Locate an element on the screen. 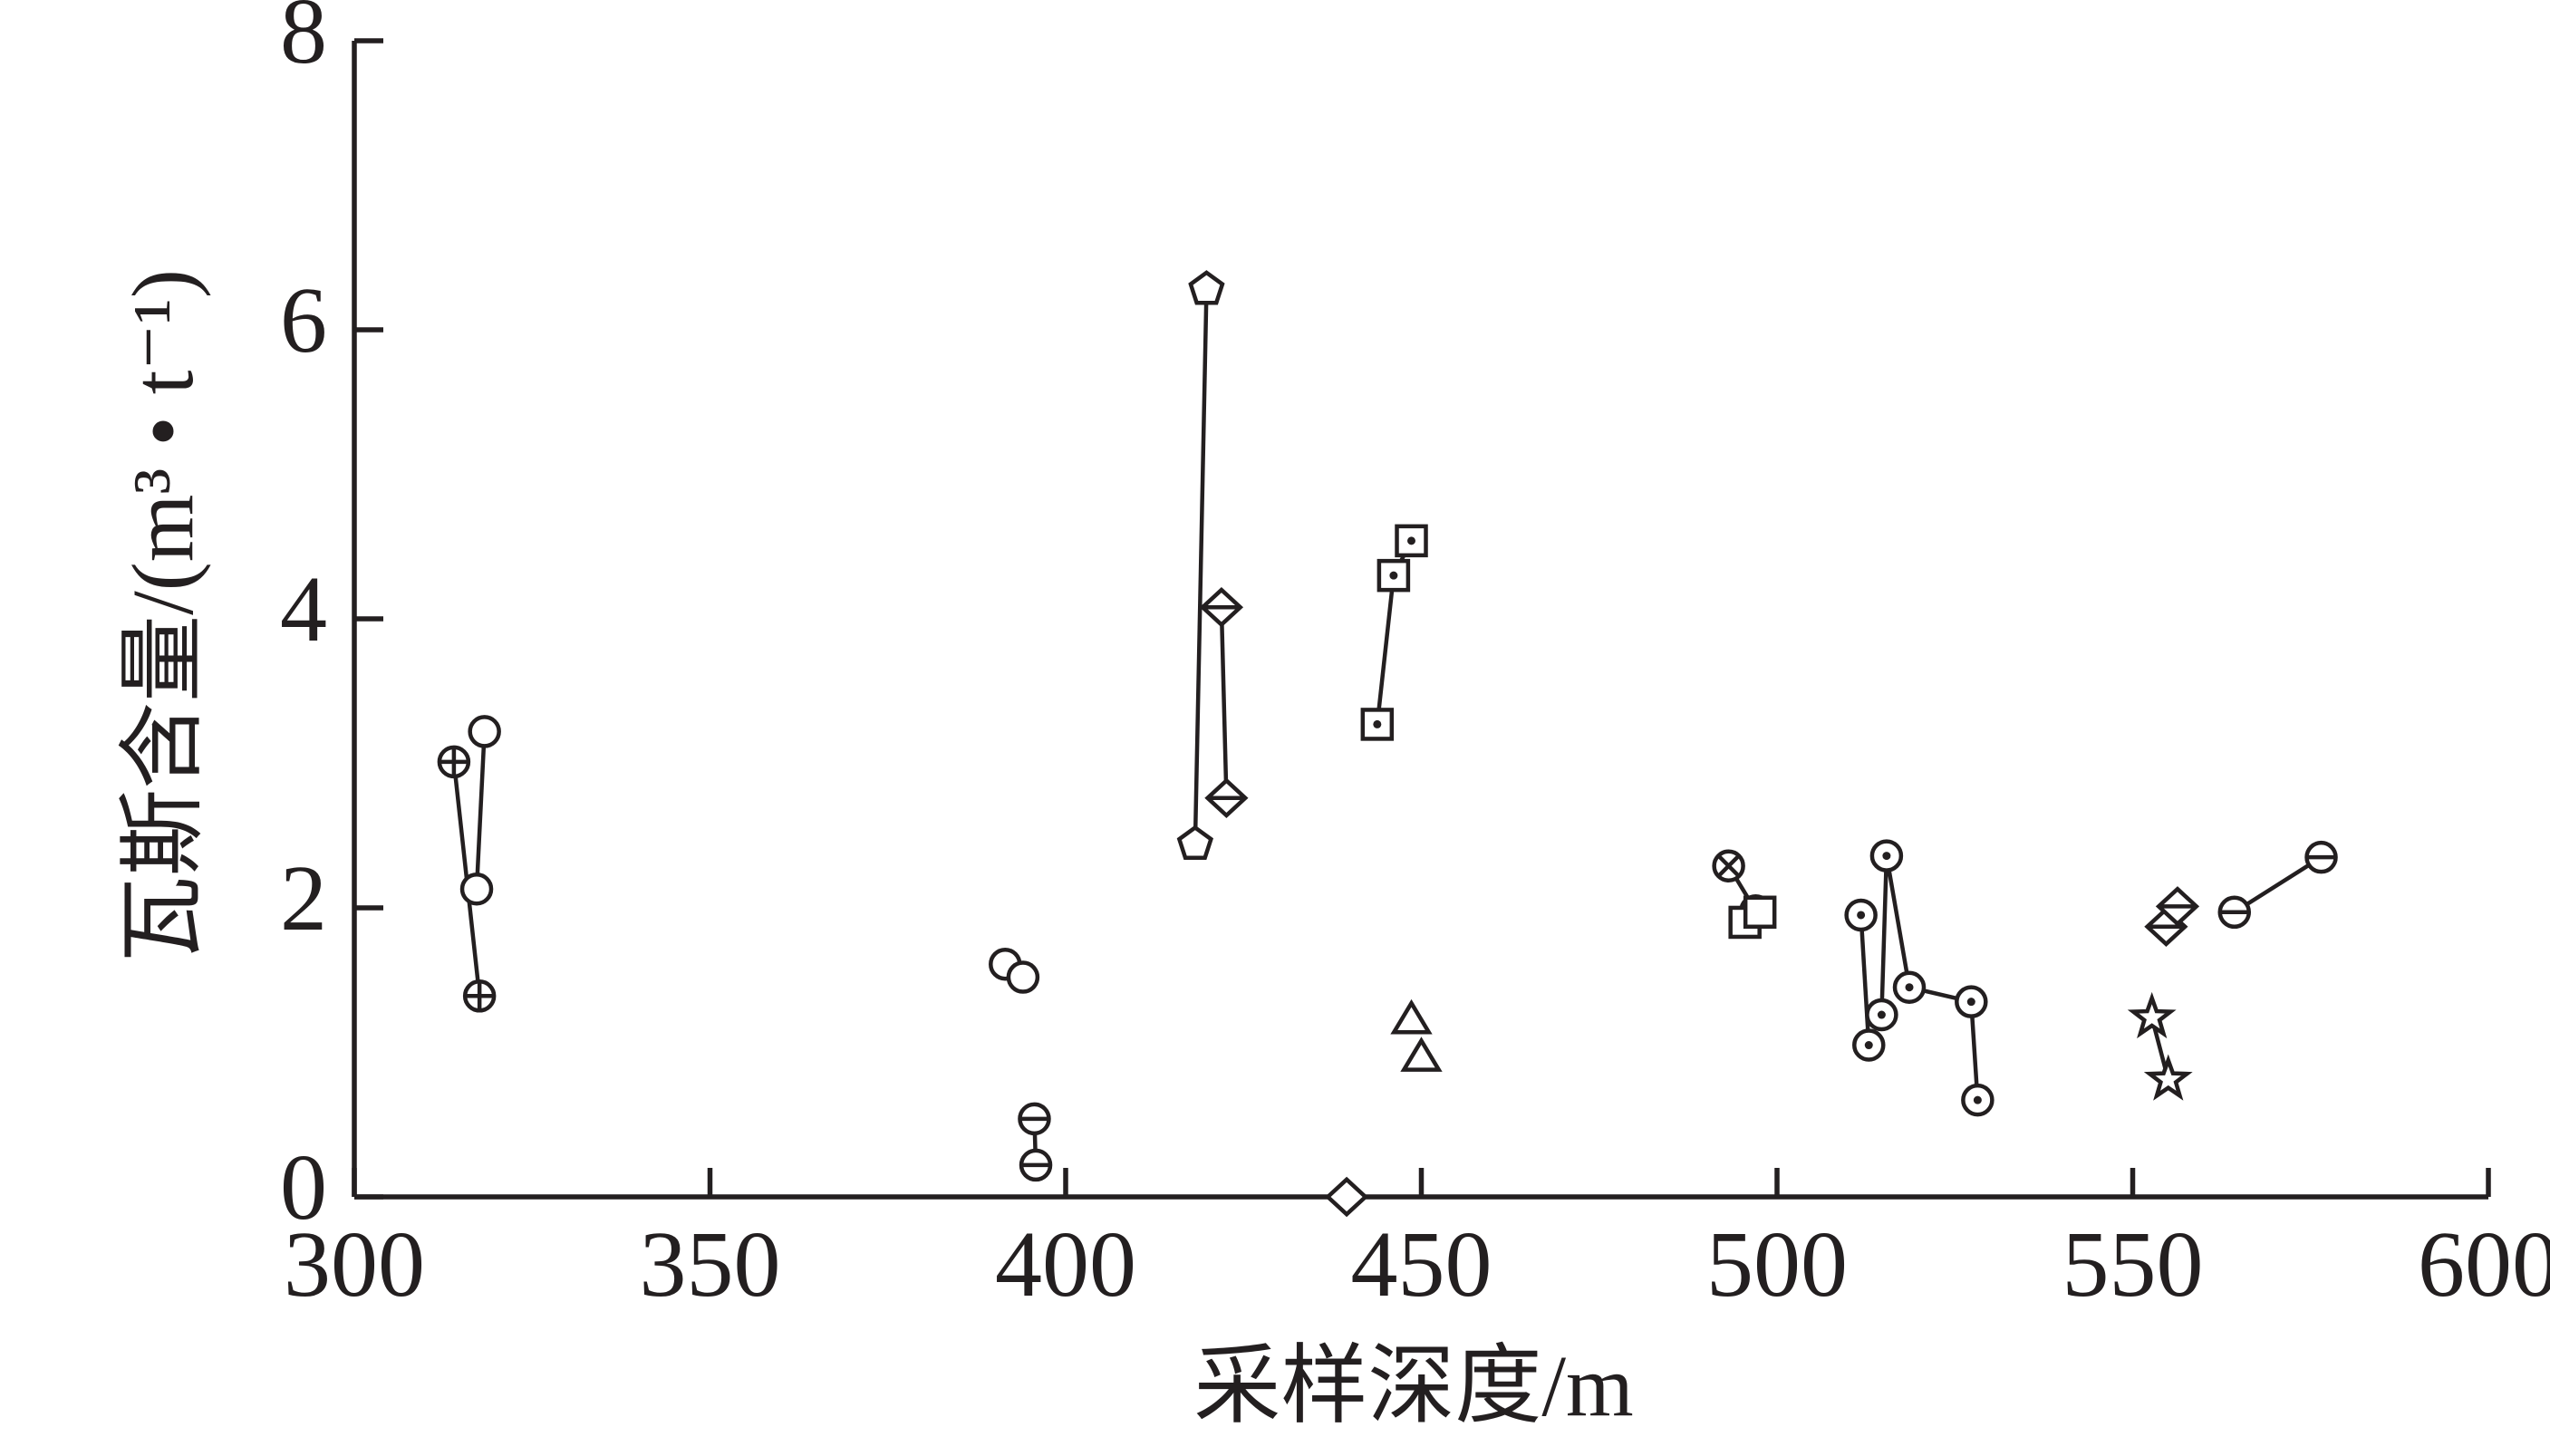 The width and height of the screenshot is (2550, 1456). y-axis-label: 瓦斯含量/(m³ • t⁻¹) is located at coordinates (162, 616).